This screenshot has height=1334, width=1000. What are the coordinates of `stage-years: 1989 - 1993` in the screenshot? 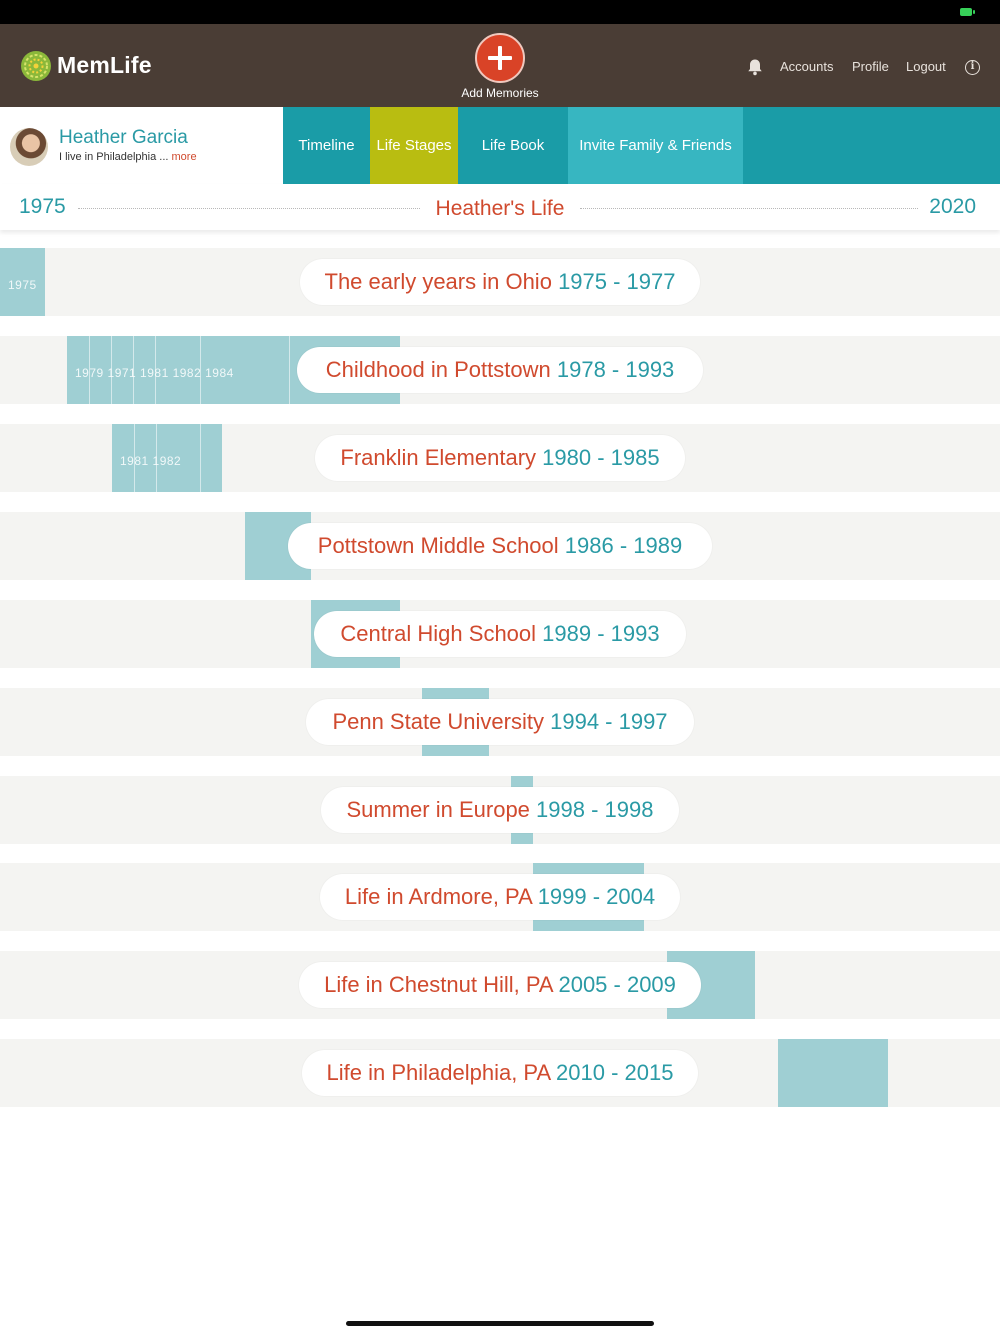 It's located at (601, 633).